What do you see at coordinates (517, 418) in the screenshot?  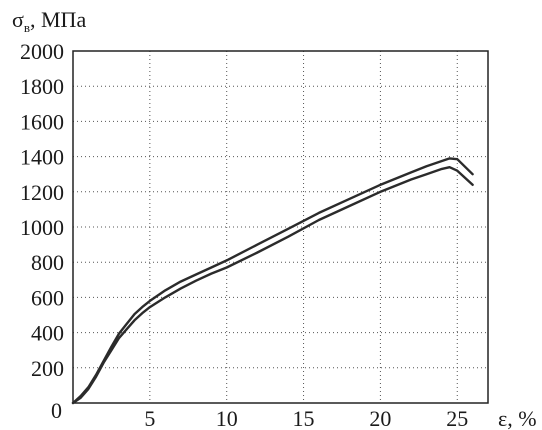 I see `x-axis-title: ε, %` at bounding box center [517, 418].